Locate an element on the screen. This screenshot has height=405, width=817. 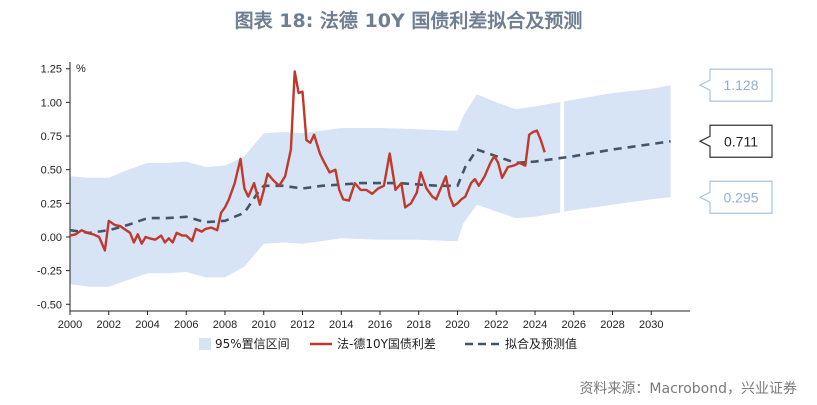
y-tick-label: 1.00 is located at coordinates (51, 103).